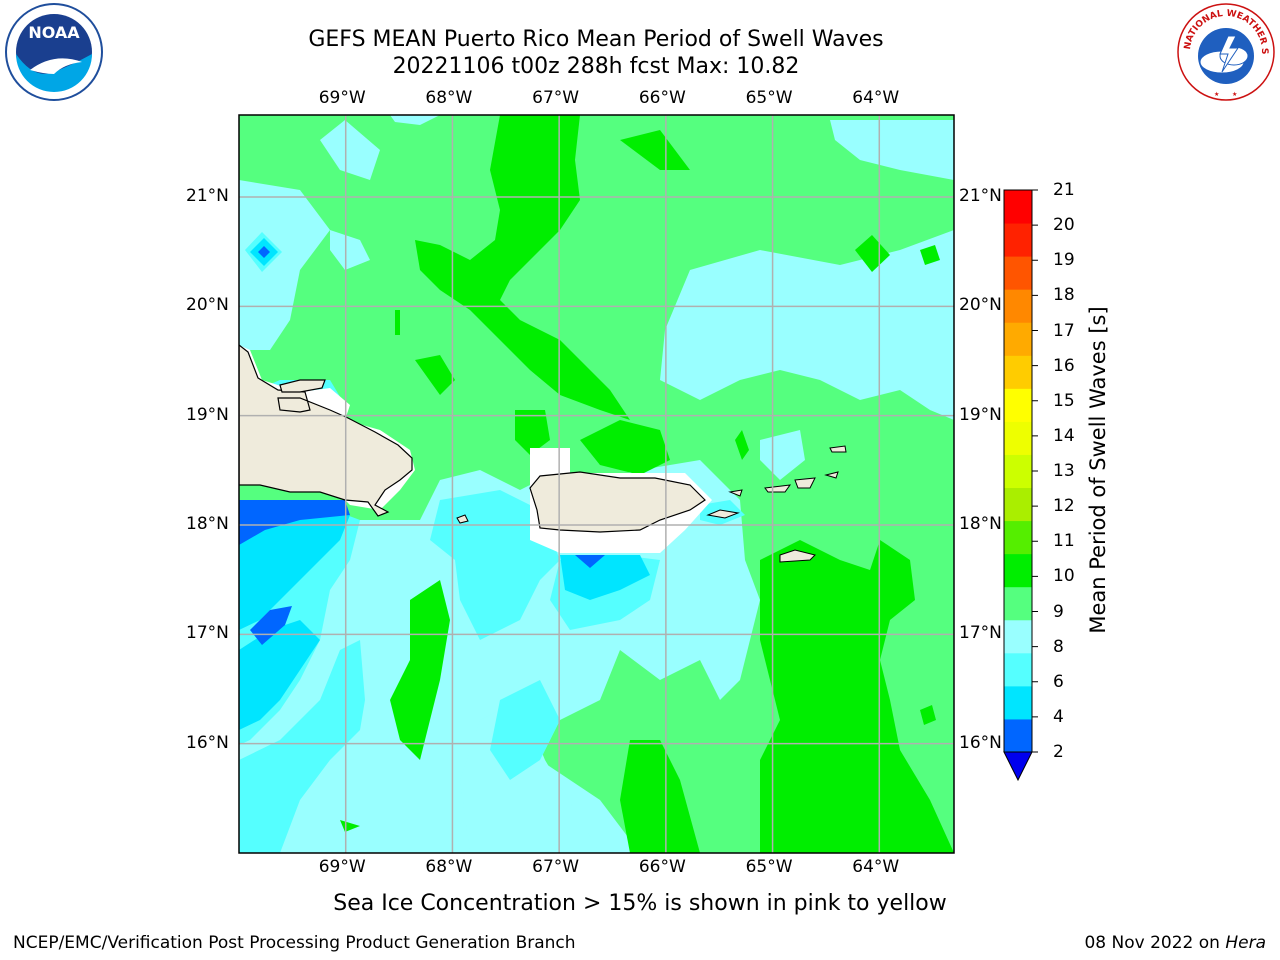 The width and height of the screenshot is (1280, 960). I want to click on colorbar-tick-label: 2, so click(1058, 752).